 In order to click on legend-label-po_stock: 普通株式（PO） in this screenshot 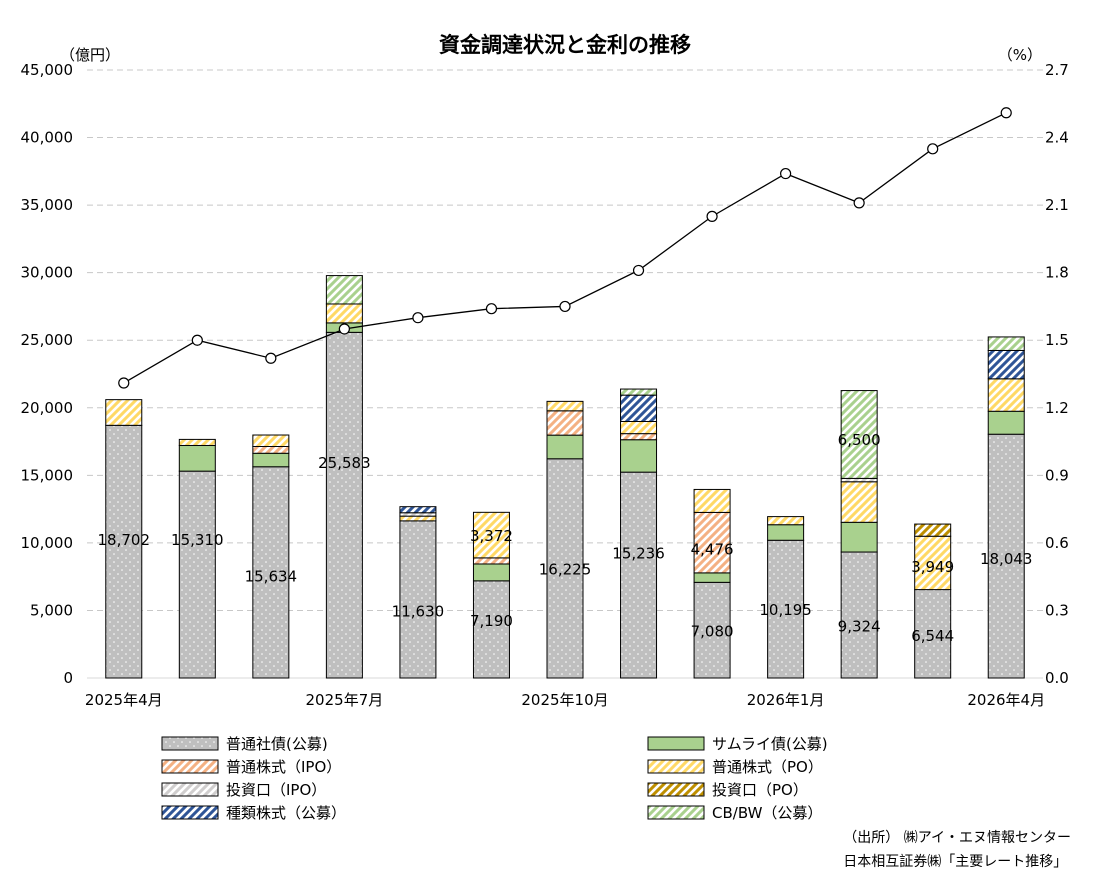, I will do `click(767, 767)`.